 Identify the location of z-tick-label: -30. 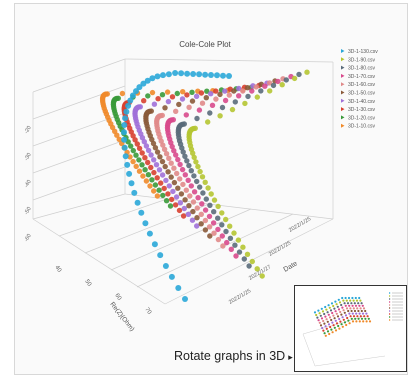
(28, 157).